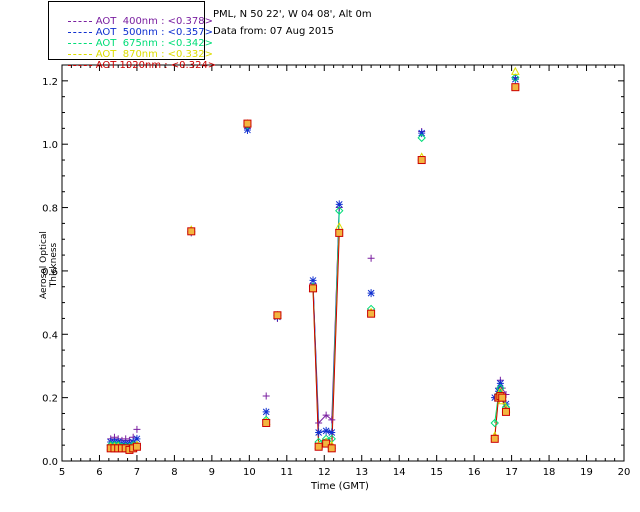 The width and height of the screenshot is (640, 512). I want to click on x-tick-label: 6, so click(99, 472).